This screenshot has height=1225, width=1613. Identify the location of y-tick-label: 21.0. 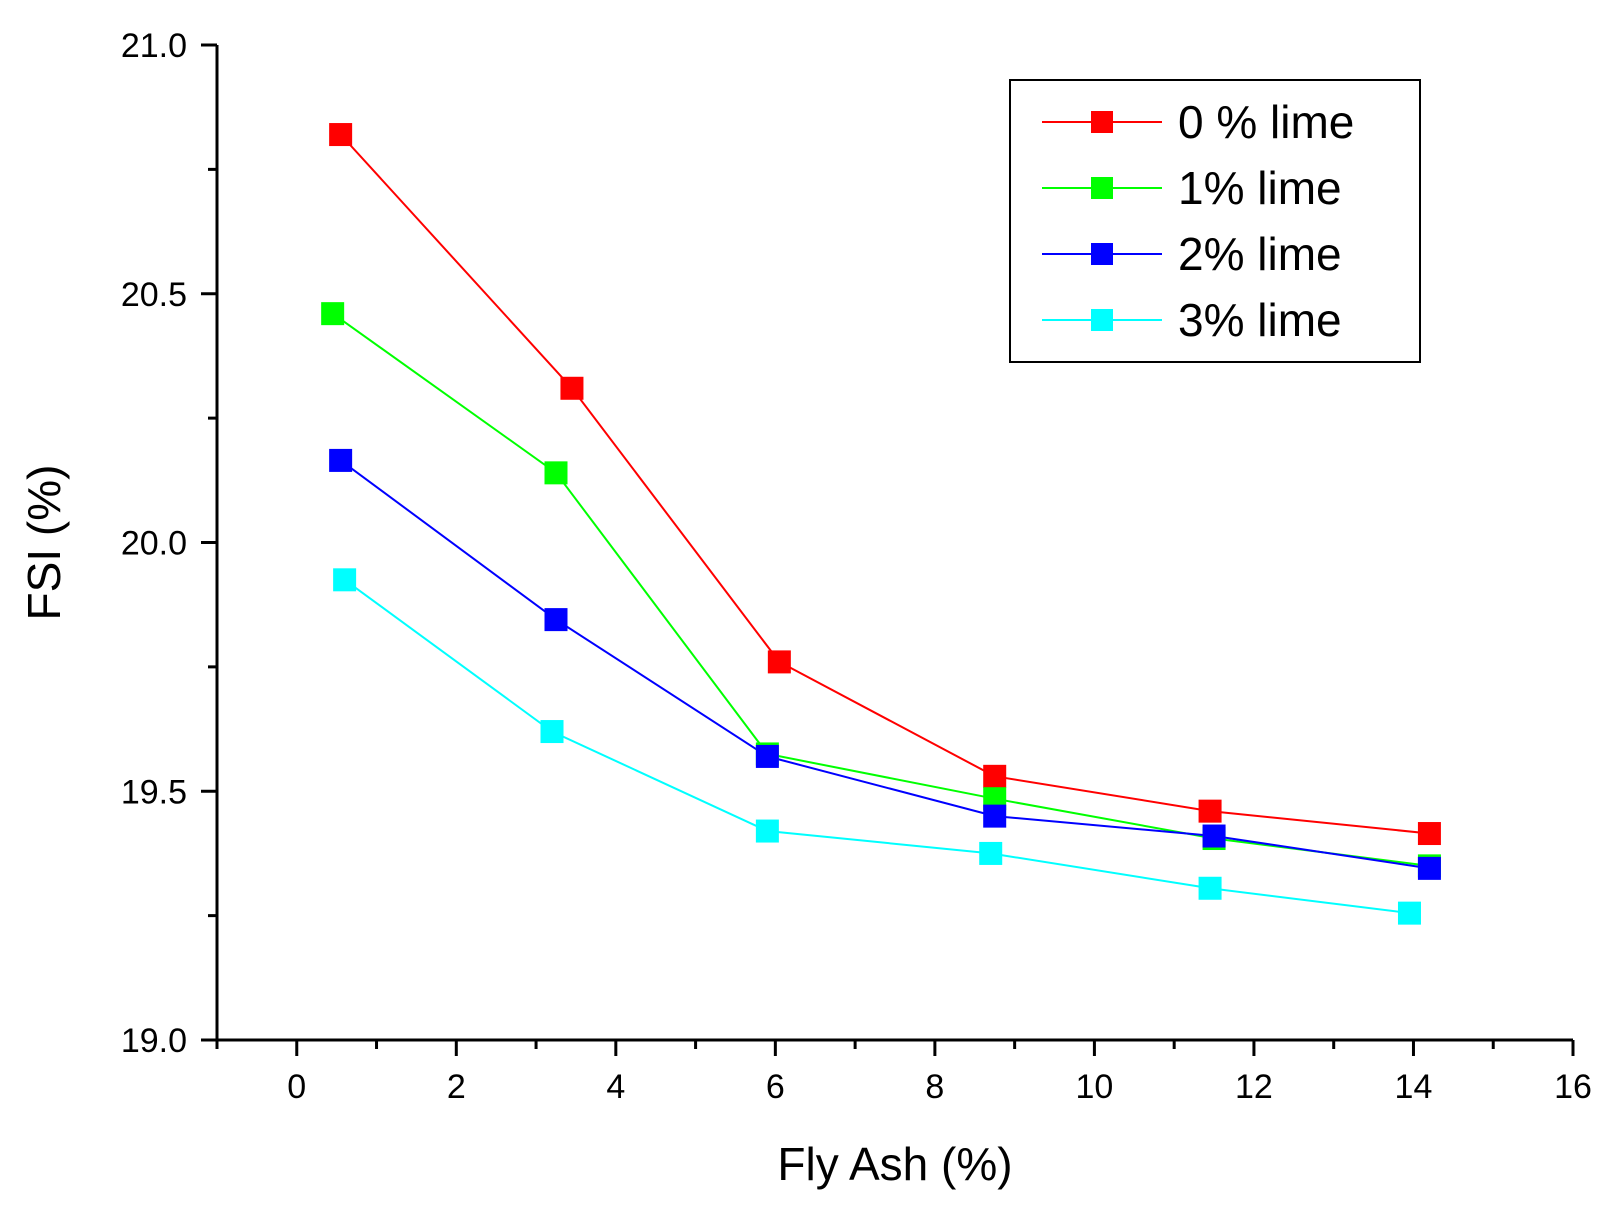
(154, 46).